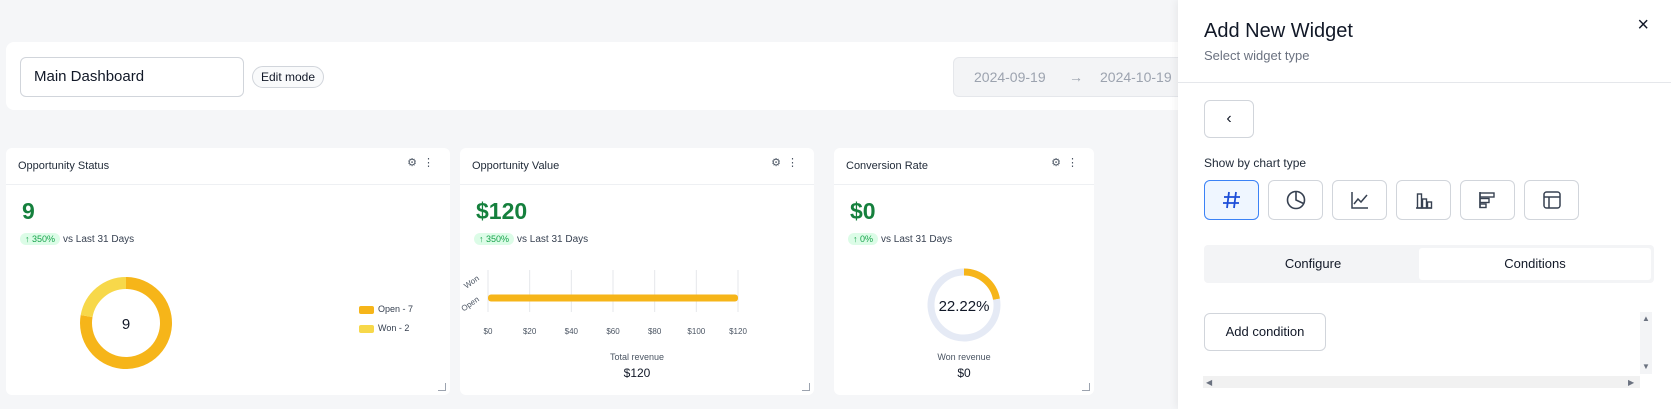  What do you see at coordinates (530, 331) in the screenshot?
I see `x-tick-label: $20` at bounding box center [530, 331].